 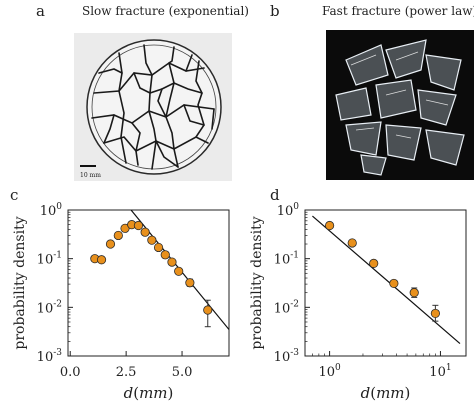 What do you see at coordinates (90, 175) in the screenshot?
I see `scale-bar-label: 10 mm` at bounding box center [90, 175].